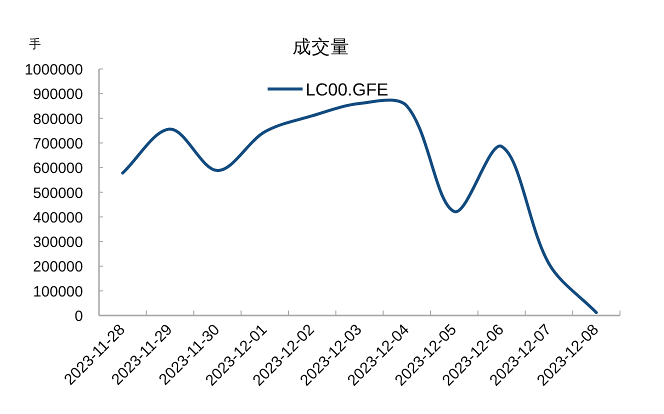 The height and width of the screenshot is (414, 664). What do you see at coordinates (57, 243) in the screenshot?
I see `y-tick-label: 300000` at bounding box center [57, 243].